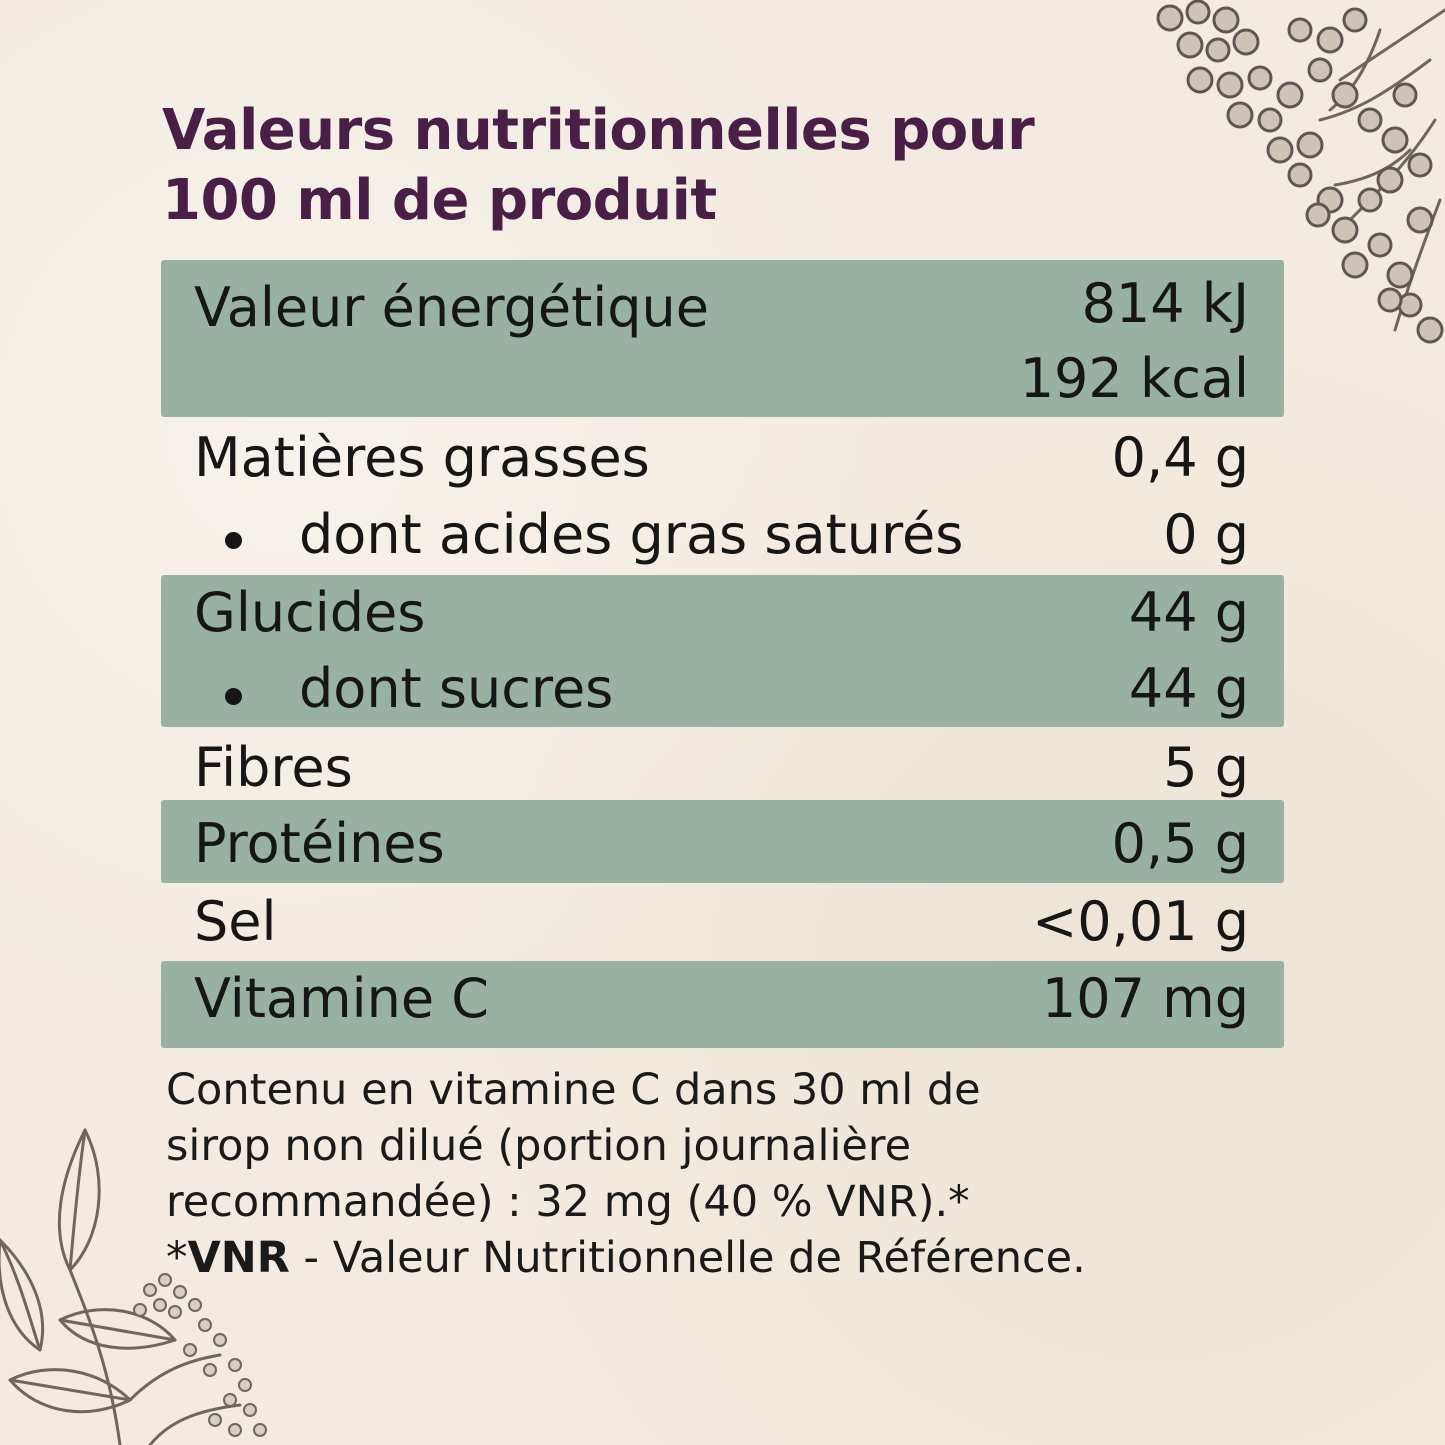  What do you see at coordinates (1188, 688) in the screenshot?
I see `row-value-sugars: 44 g` at bounding box center [1188, 688].